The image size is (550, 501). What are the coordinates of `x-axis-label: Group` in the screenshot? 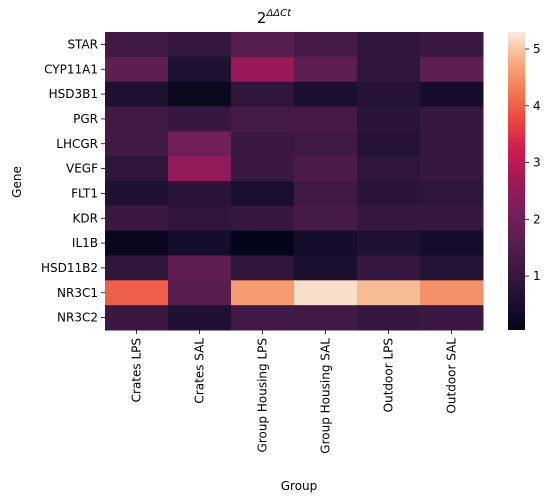 It's located at (299, 486).